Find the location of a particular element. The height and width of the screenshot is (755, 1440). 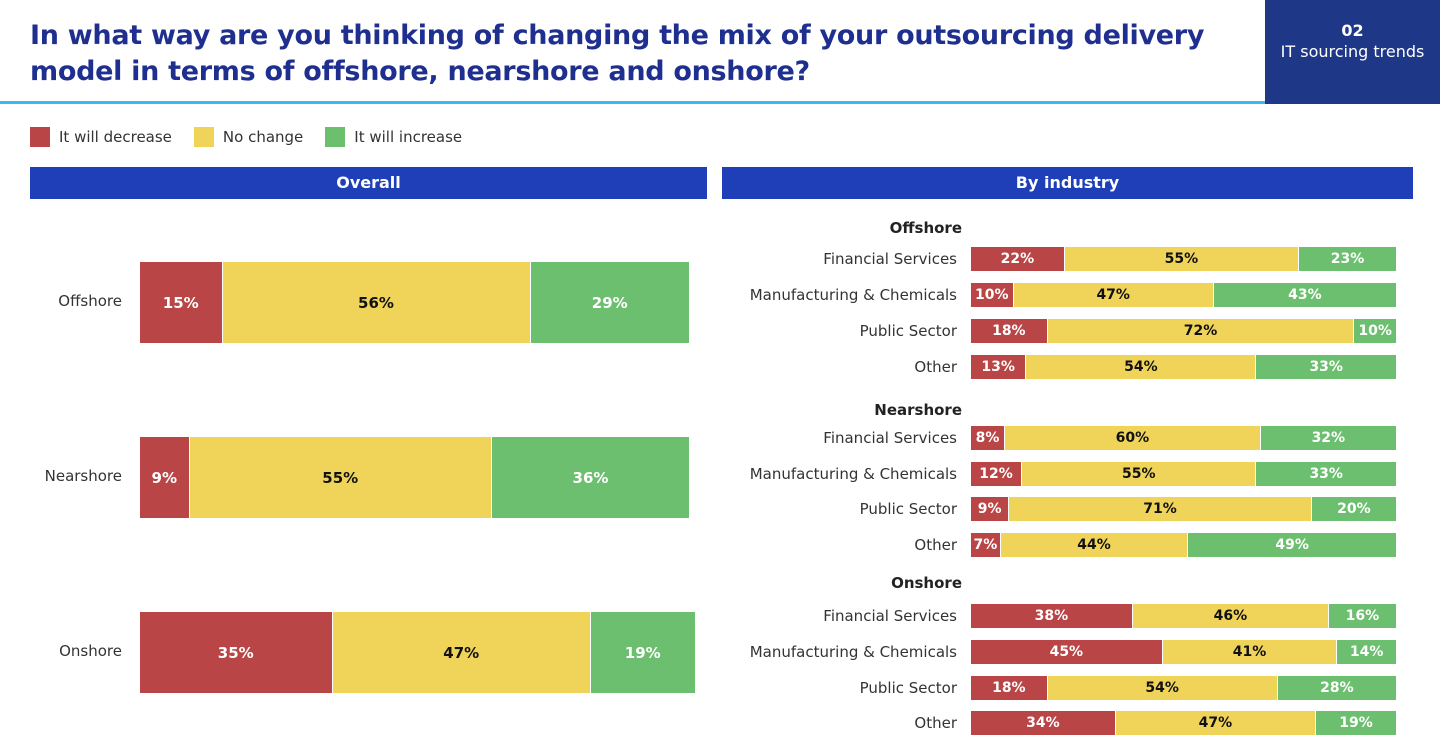

overall-panel-header: Overall is located at coordinates (368, 183).